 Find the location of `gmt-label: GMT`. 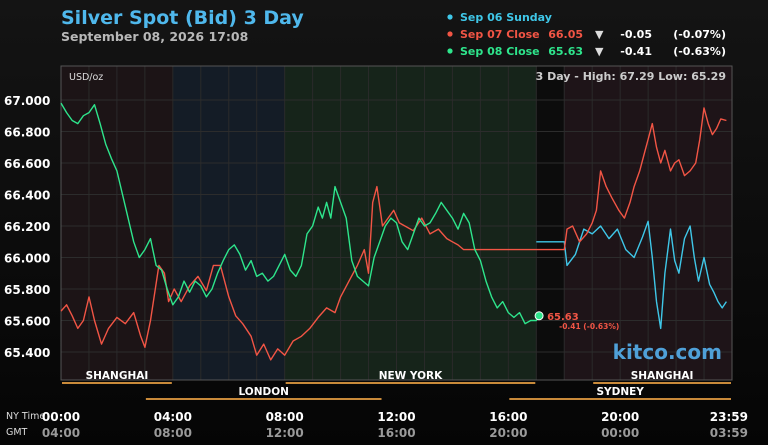

gmt-label: GMT is located at coordinates (17, 432).